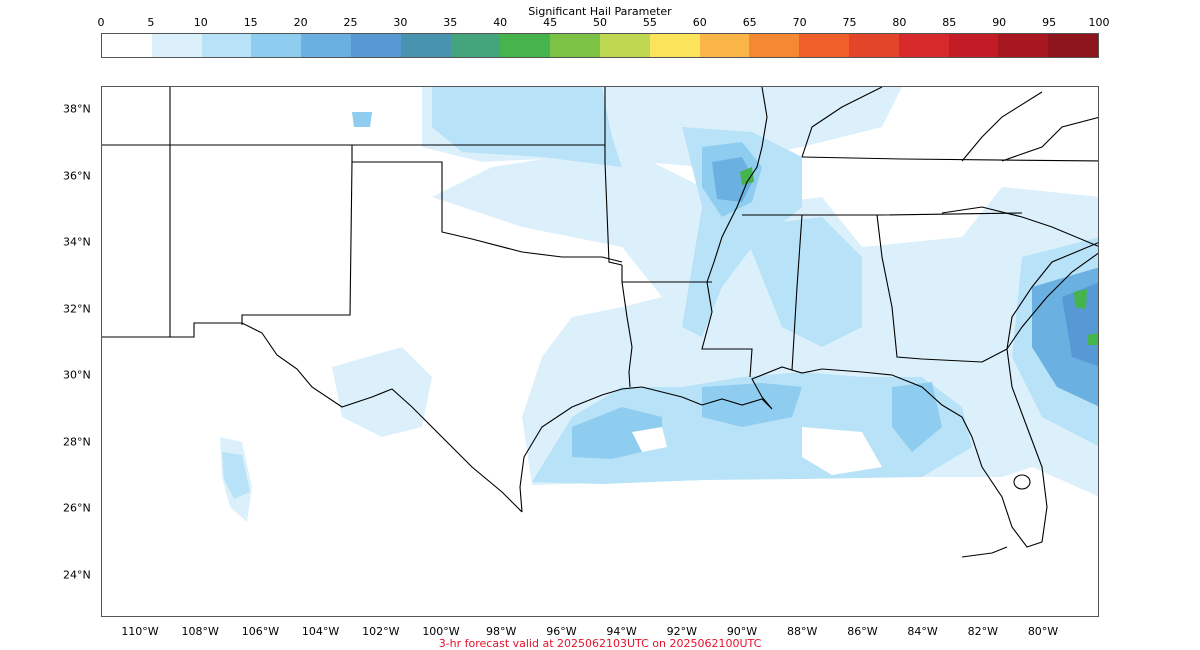 This screenshot has width=1200, height=650. I want to click on latitude-label: 28°N, so click(77, 441).